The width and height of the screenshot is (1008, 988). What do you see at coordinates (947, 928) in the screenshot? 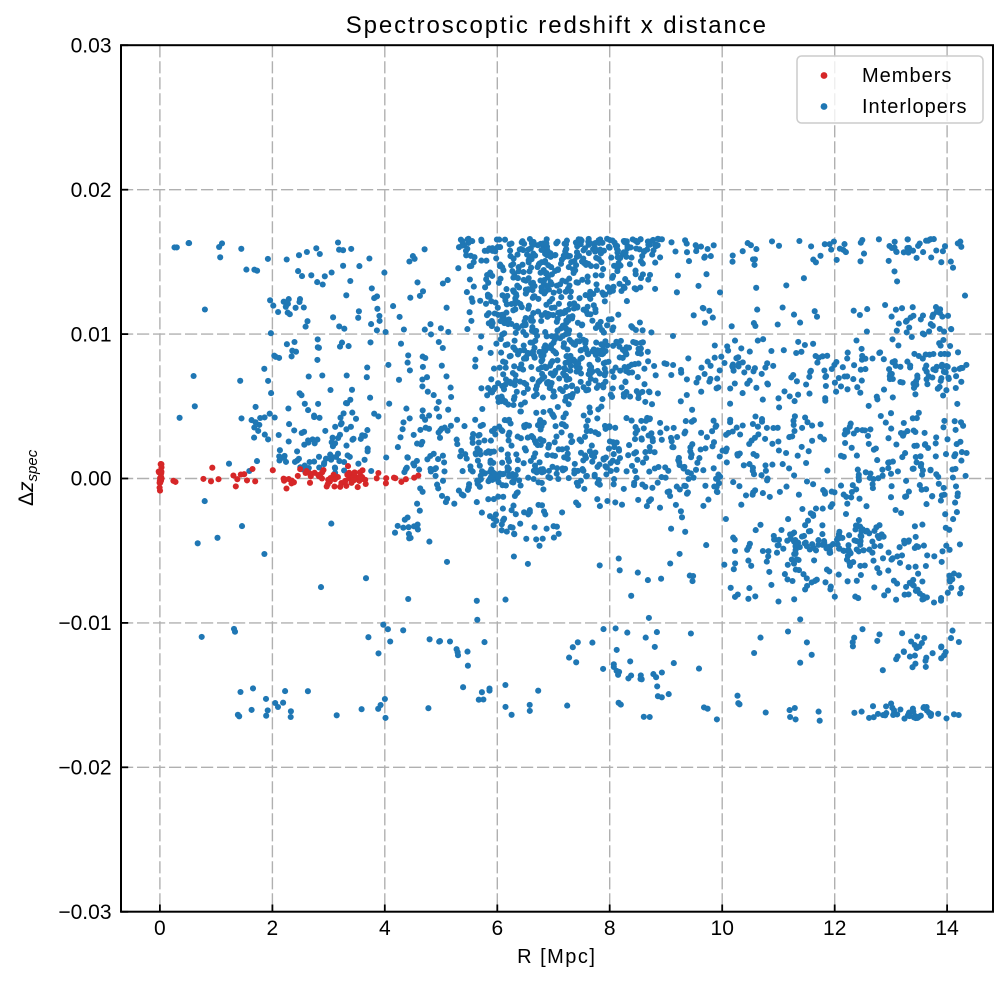
I see `svg-text: 14` at bounding box center [947, 928].